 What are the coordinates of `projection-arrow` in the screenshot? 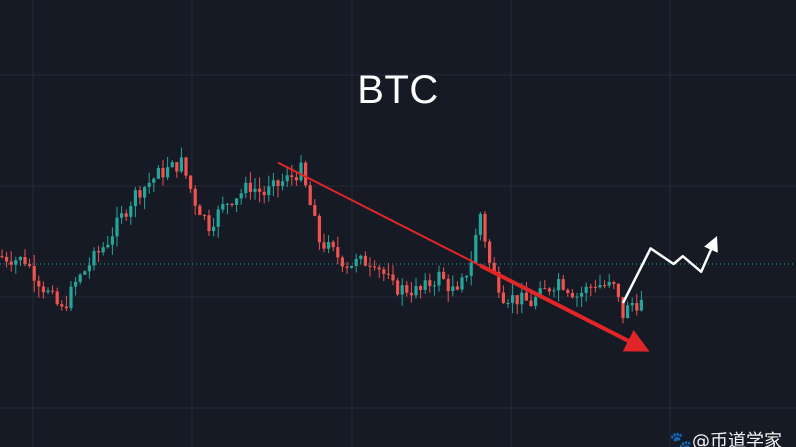 It's located at (669, 270).